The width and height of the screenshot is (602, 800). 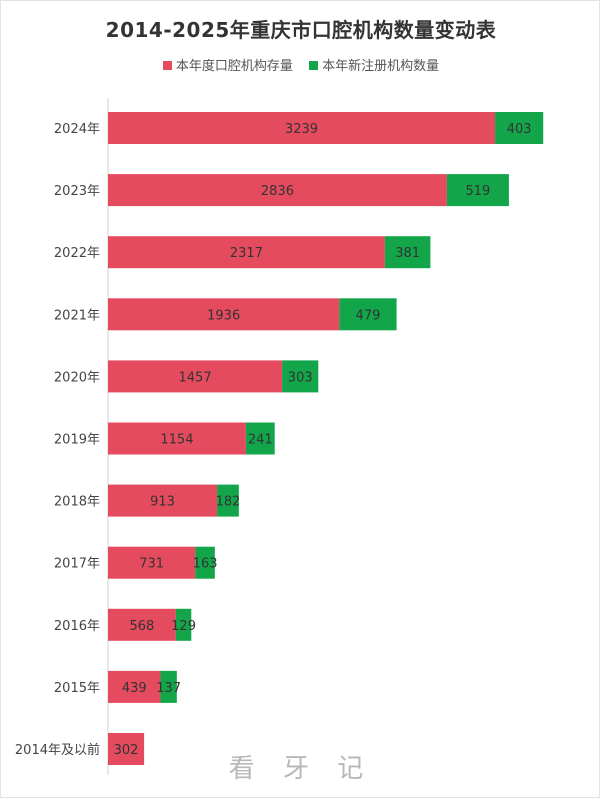 What do you see at coordinates (77, 315) in the screenshot?
I see `category-label: 2021年` at bounding box center [77, 315].